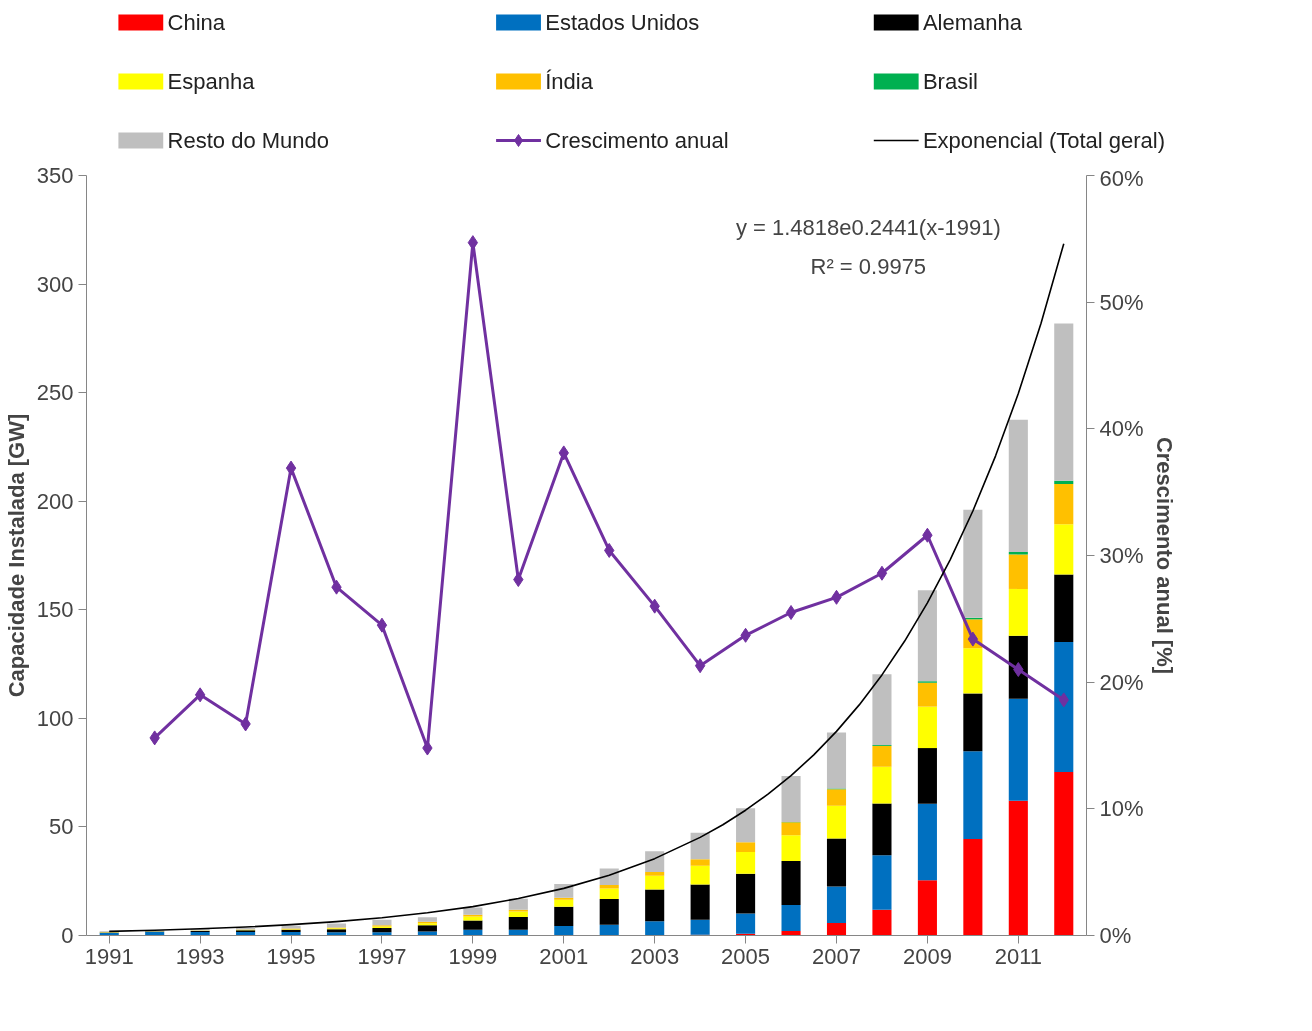  Describe the element at coordinates (1121, 555) in the screenshot. I see `y2-tick-label: 30%` at that location.